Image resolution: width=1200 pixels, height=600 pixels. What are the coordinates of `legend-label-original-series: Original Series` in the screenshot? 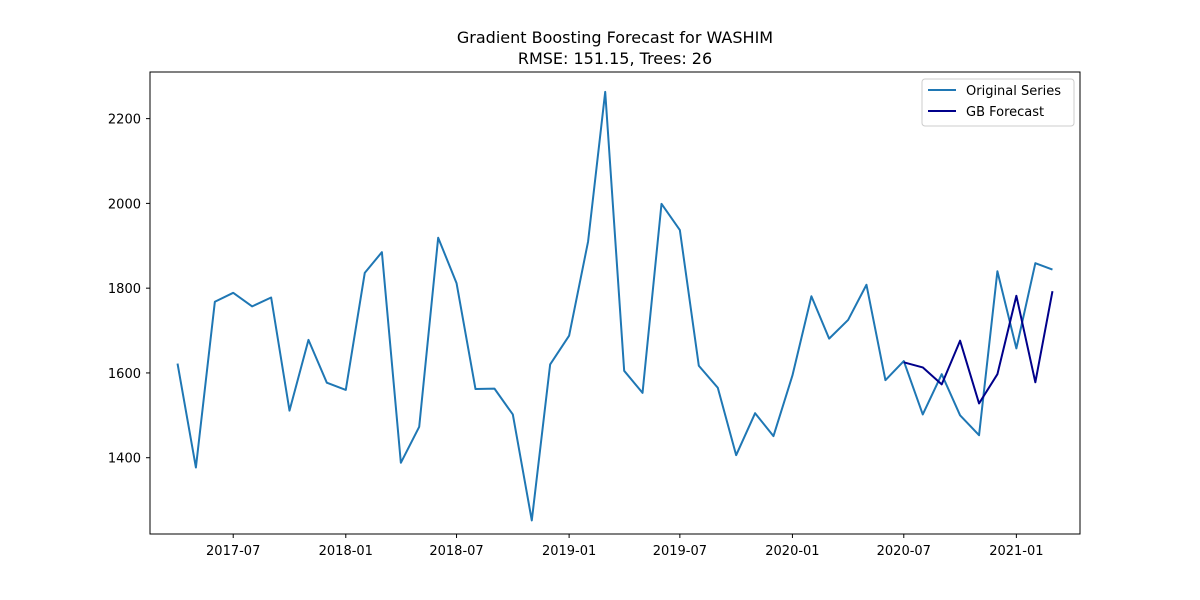 It's located at (1013, 91).